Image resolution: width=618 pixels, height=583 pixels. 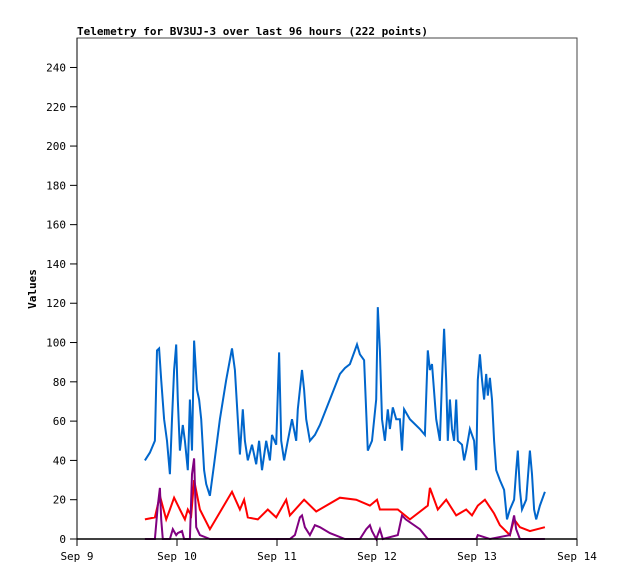 I want to click on y-tick-label: 160, so click(x=56, y=225).